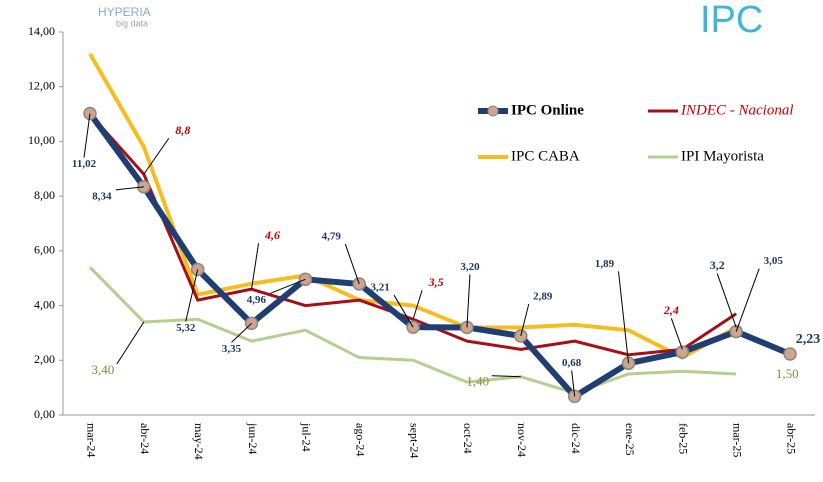  What do you see at coordinates (332, 236) in the screenshot?
I see `data-label: 4,79` at bounding box center [332, 236].